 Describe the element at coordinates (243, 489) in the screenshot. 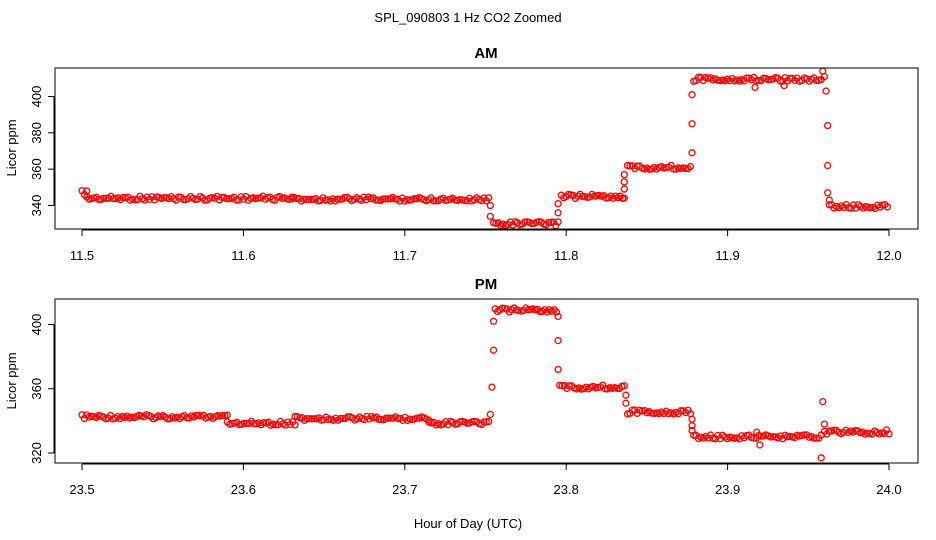

I see `pm-x-tick-label: 23.6` at that location.